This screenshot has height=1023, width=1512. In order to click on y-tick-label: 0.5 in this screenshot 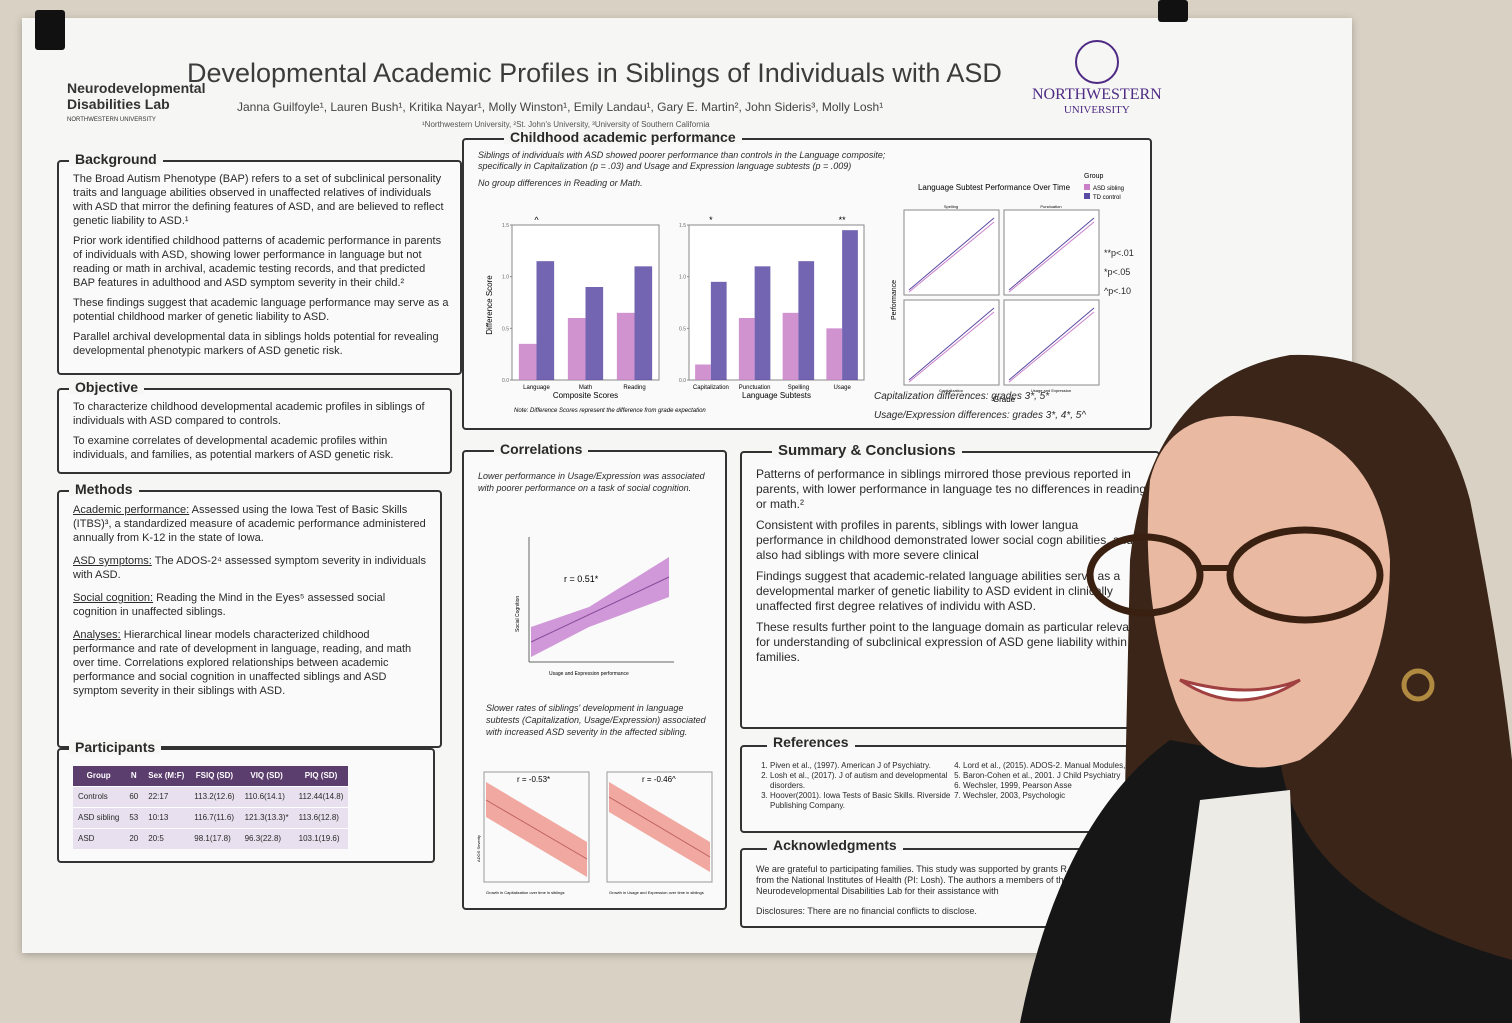, I will do `click(505, 329)`.